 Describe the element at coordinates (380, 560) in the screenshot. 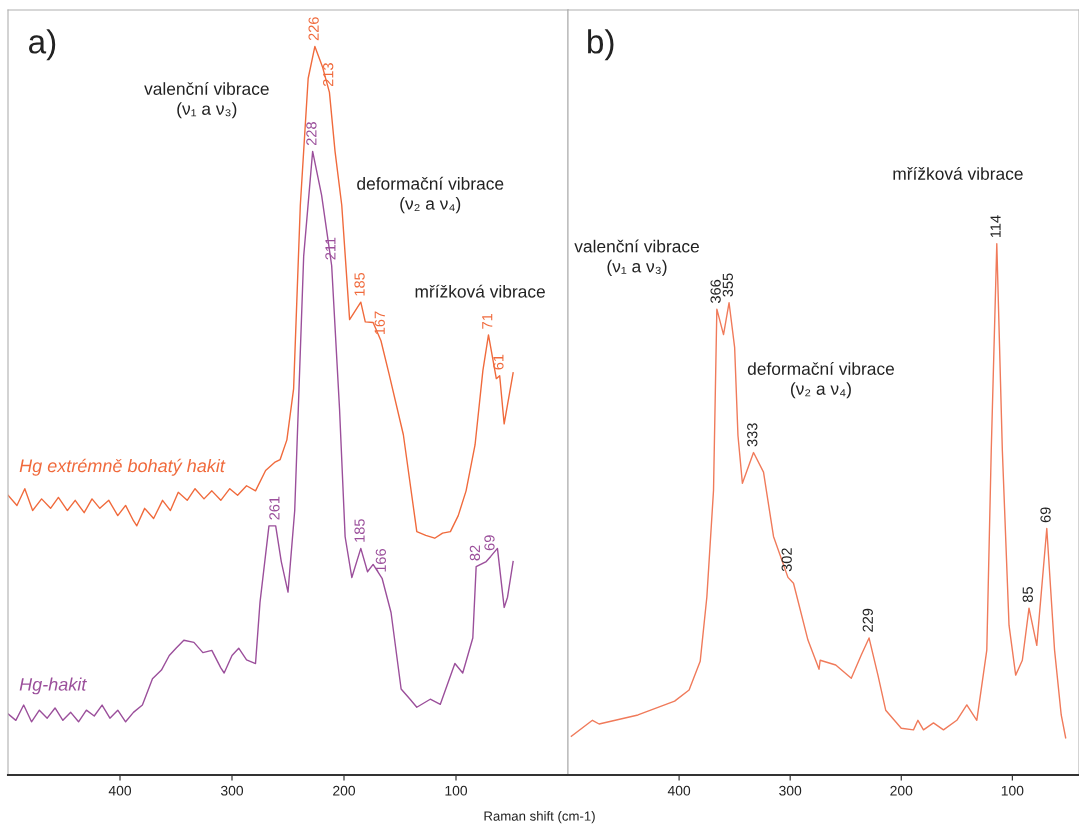

I see `annotation: 166` at that location.